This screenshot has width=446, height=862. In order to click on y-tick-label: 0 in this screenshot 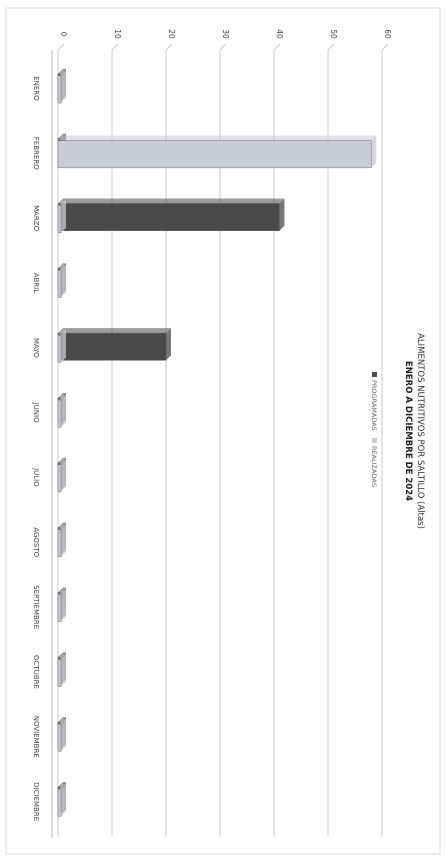, I will do `click(63, 34)`.